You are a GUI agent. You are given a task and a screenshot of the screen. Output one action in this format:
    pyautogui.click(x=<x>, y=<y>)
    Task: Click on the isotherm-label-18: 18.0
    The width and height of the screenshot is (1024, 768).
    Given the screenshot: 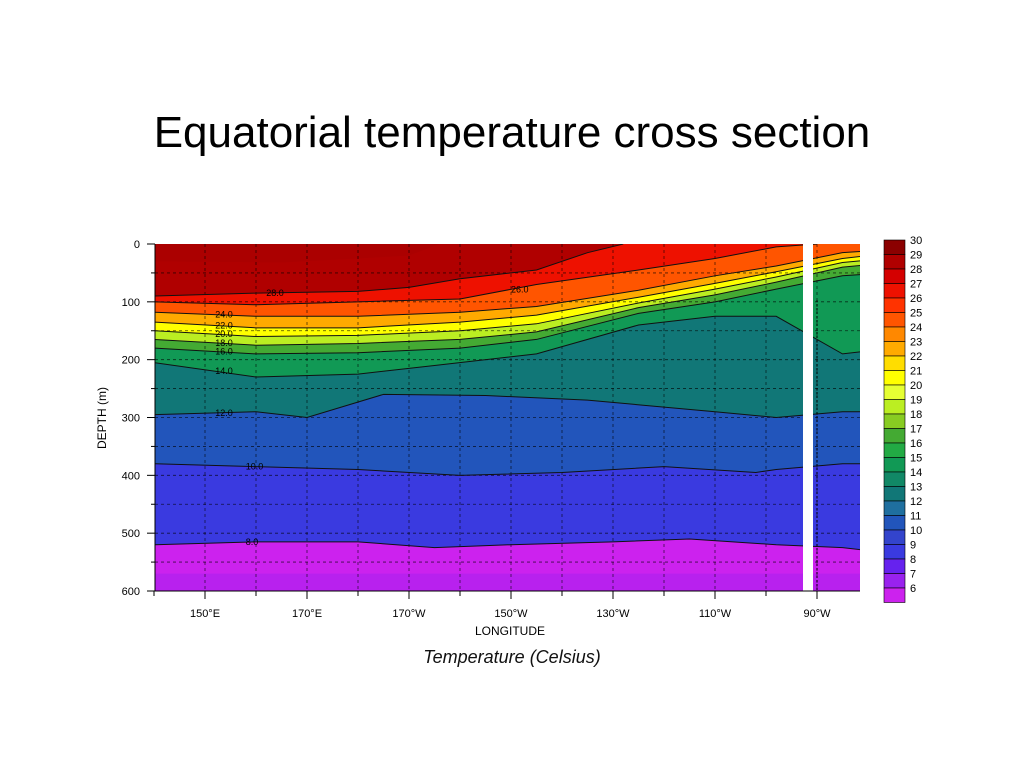 What is the action you would take?
    pyautogui.click(x=224, y=343)
    